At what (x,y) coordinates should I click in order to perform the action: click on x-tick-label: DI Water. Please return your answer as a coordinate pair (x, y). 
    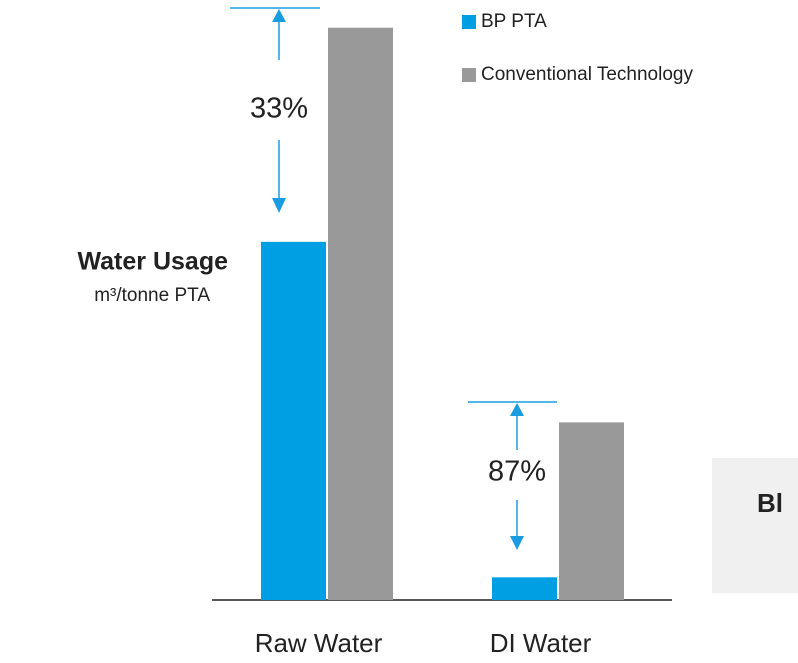
    Looking at the image, I should click on (541, 643).